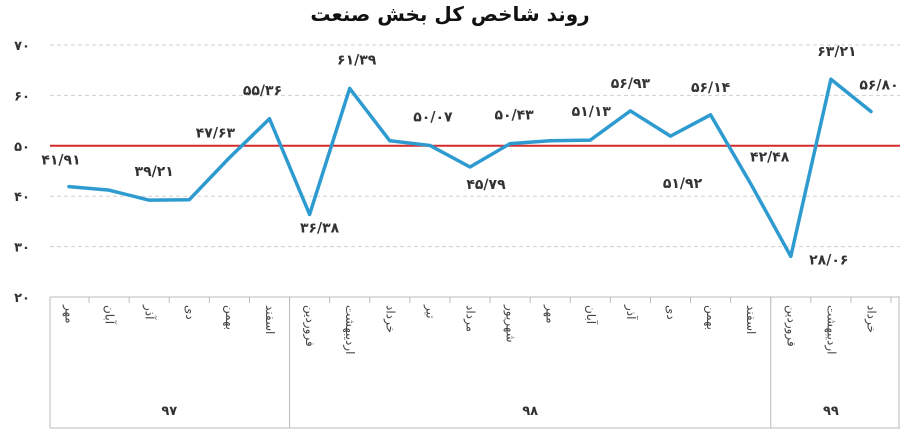  I want to click on data-label: ۵۵/۳۶, so click(262, 91).